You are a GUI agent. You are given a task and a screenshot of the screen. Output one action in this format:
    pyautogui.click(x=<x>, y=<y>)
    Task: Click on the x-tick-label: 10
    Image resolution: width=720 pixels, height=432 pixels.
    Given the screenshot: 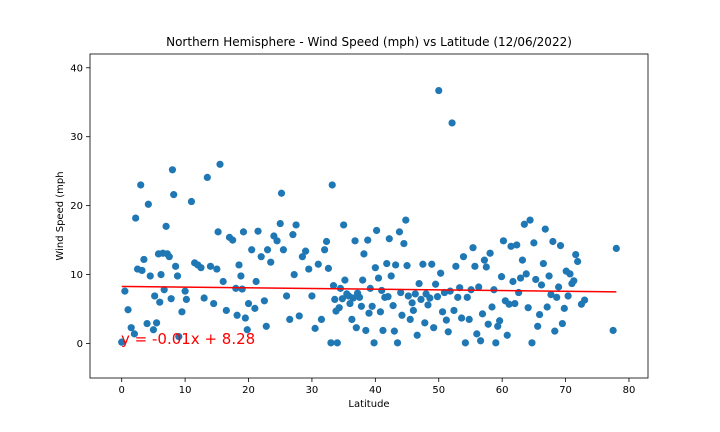 What is the action you would take?
    pyautogui.click(x=185, y=390)
    